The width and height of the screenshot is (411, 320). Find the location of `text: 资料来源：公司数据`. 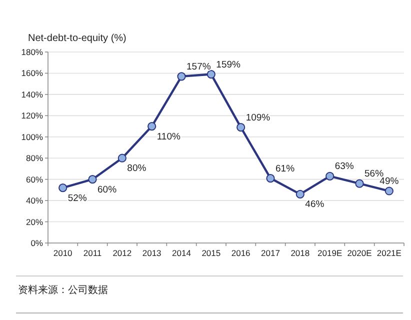

text: 资料来源：公司数据 is located at coordinates (63, 290).